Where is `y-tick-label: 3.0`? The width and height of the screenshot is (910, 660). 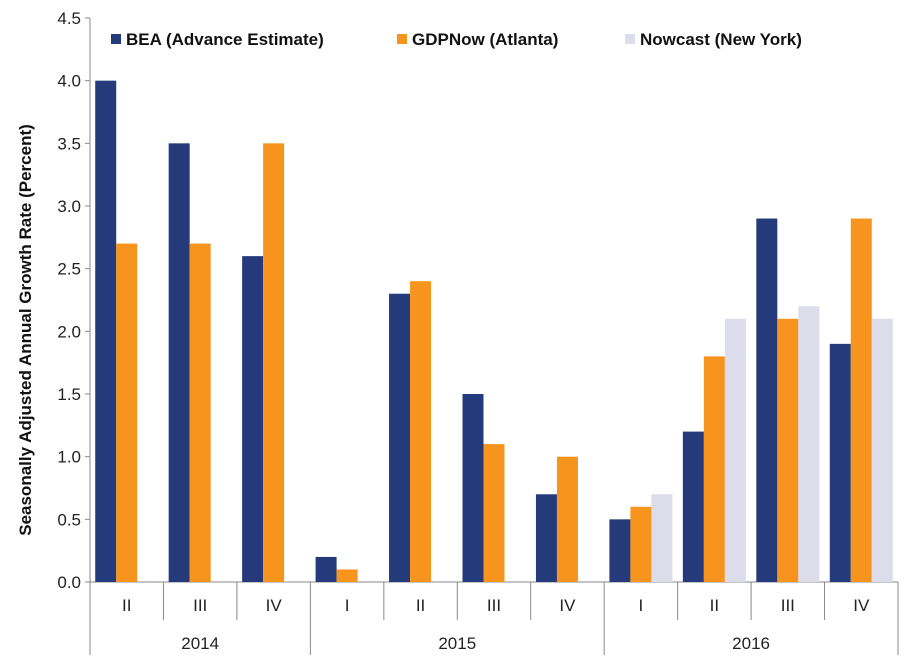 y-tick-label: 3.0 is located at coordinates (69, 206).